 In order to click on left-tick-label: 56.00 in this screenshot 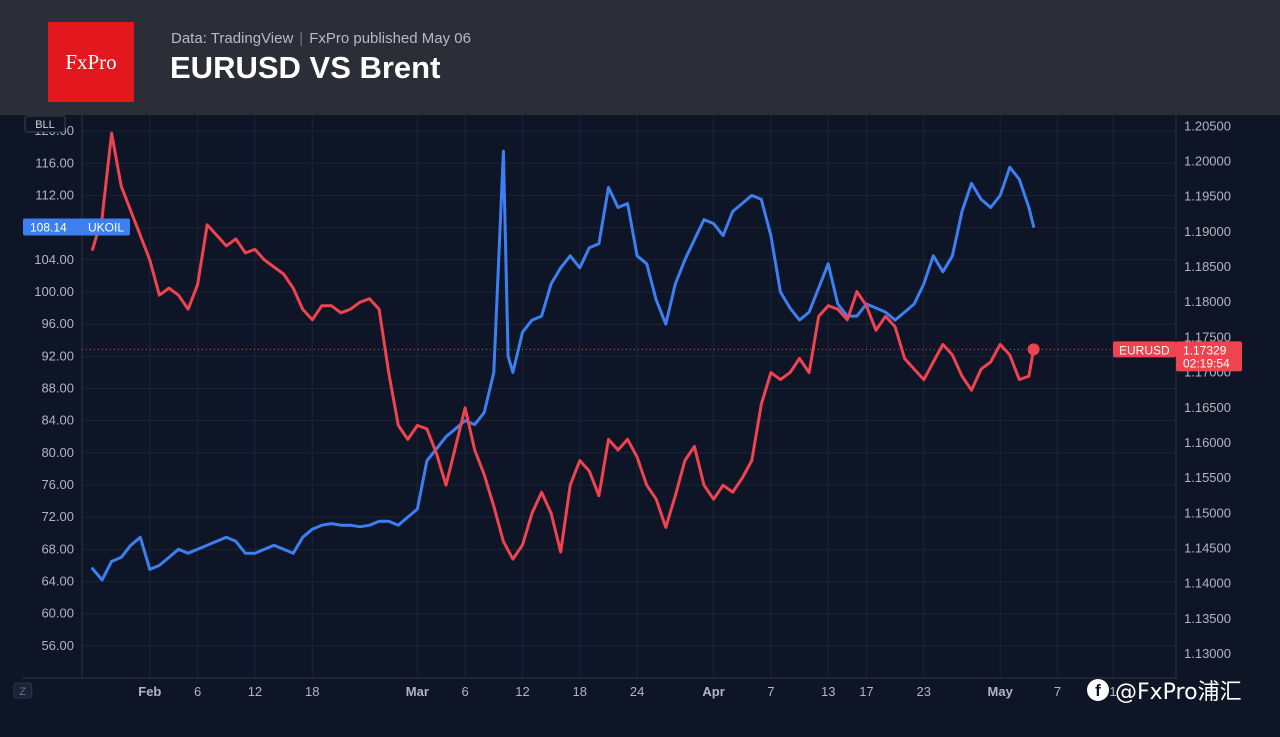, I will do `click(57, 645)`.